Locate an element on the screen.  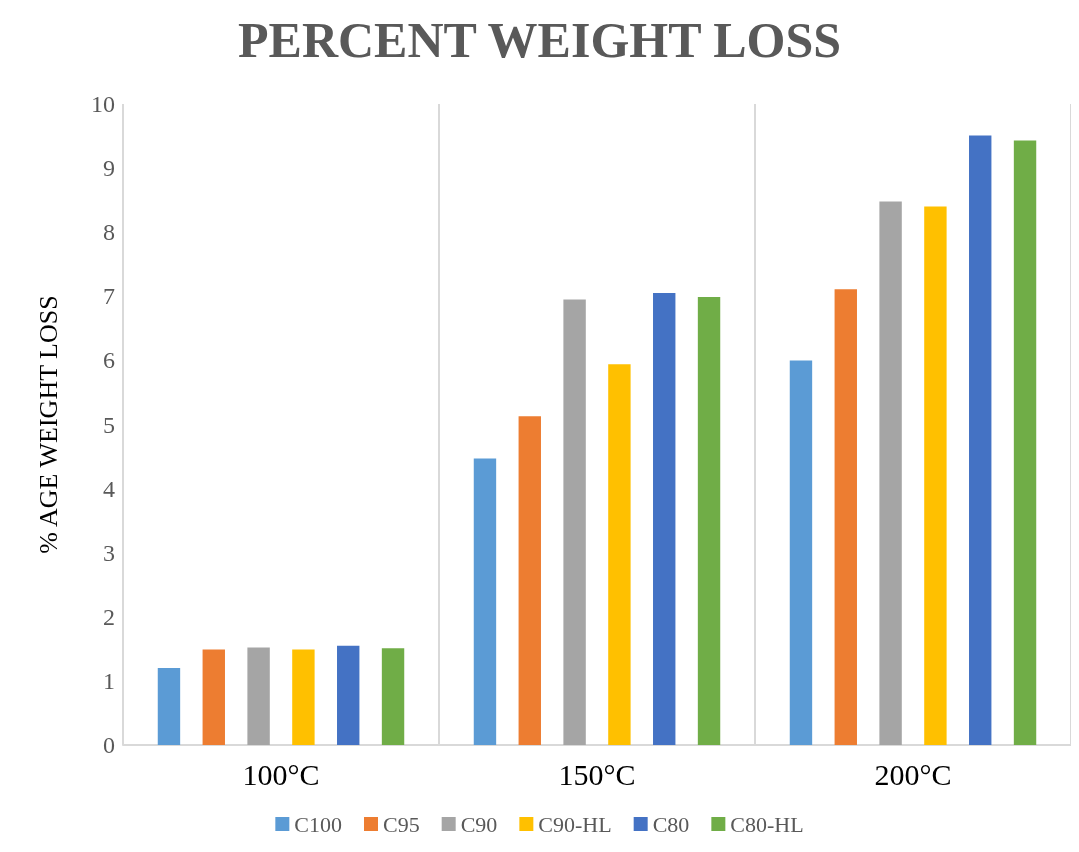
legend-label: C90-HL is located at coordinates (575, 824).